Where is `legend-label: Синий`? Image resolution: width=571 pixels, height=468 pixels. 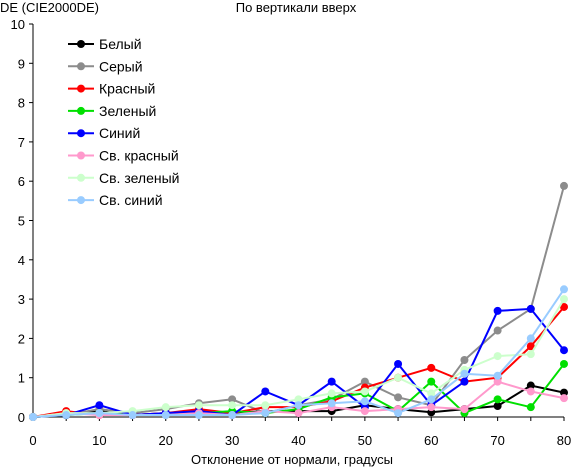 legend-label: Синий is located at coordinates (119, 133).